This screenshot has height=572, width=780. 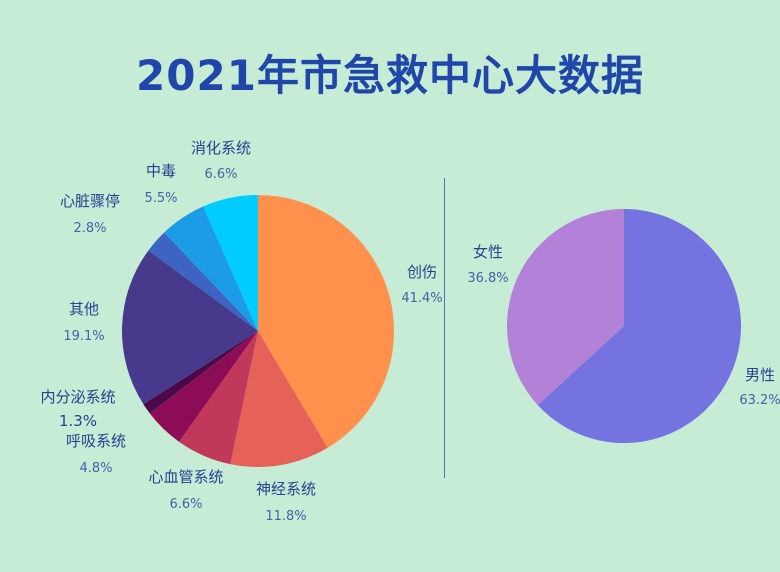 What do you see at coordinates (286, 489) in the screenshot?
I see `pie1-label-name-1: 神经系统` at bounding box center [286, 489].